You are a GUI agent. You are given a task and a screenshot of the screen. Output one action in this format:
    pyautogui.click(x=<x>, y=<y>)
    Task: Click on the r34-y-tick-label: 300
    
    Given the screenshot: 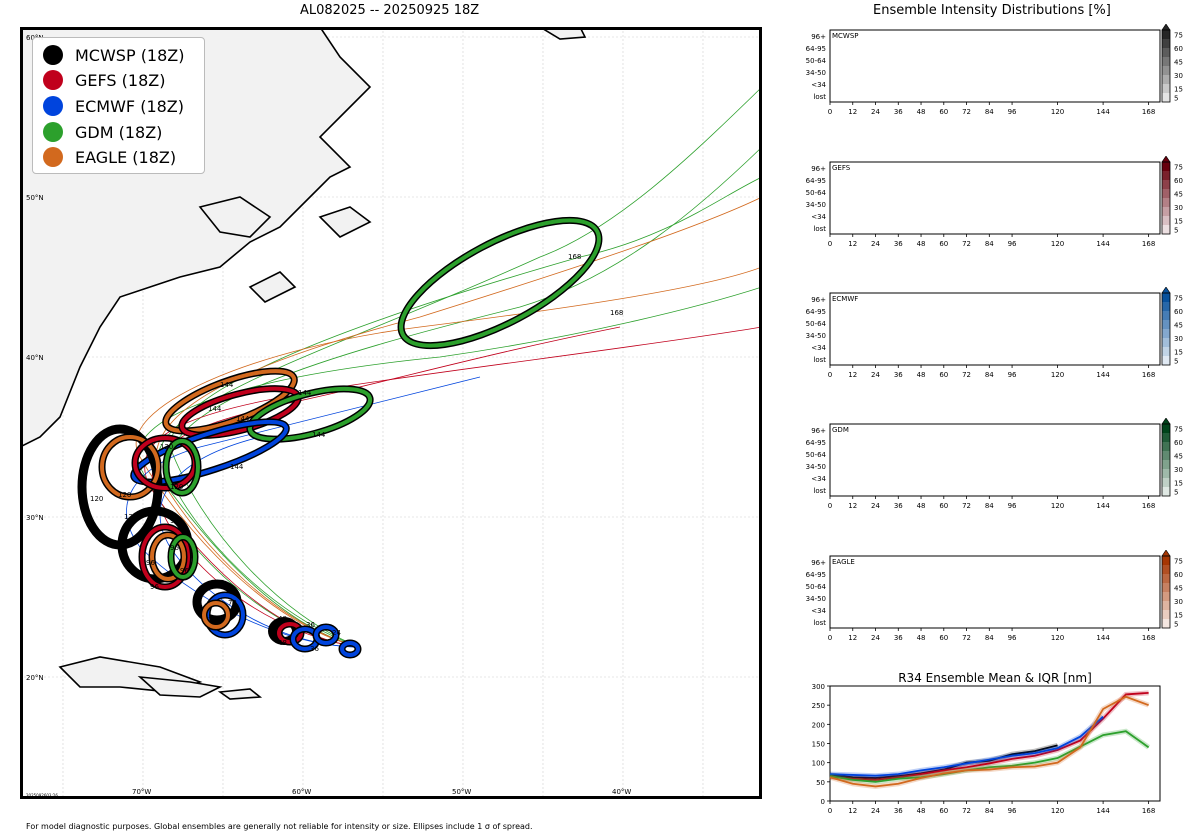 What is the action you would take?
    pyautogui.click(x=818, y=687)
    